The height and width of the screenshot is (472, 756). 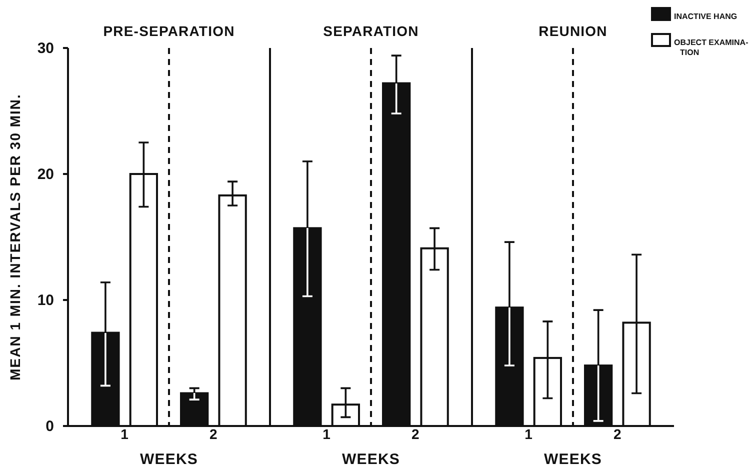 I want to click on y-tick-label: 30, so click(x=45, y=48).